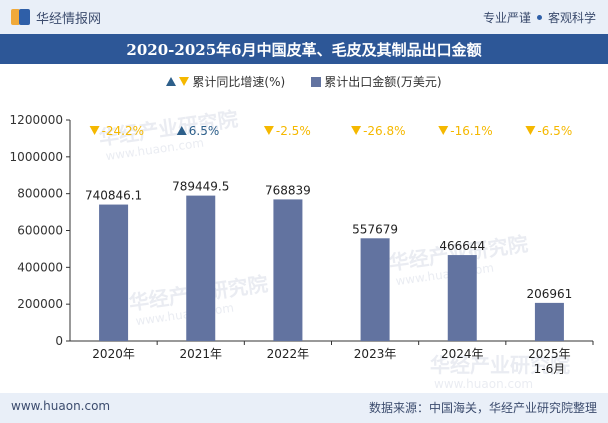 The width and height of the screenshot is (608, 423). I want to click on growth-up-marker, so click(181, 130).